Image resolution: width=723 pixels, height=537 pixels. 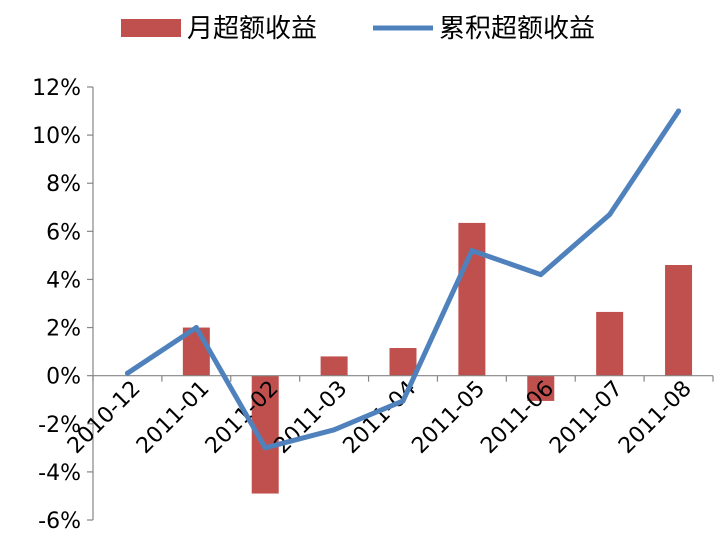 What do you see at coordinates (517, 29) in the screenshot?
I see `legend-line-label: 累积超额收益` at bounding box center [517, 29].